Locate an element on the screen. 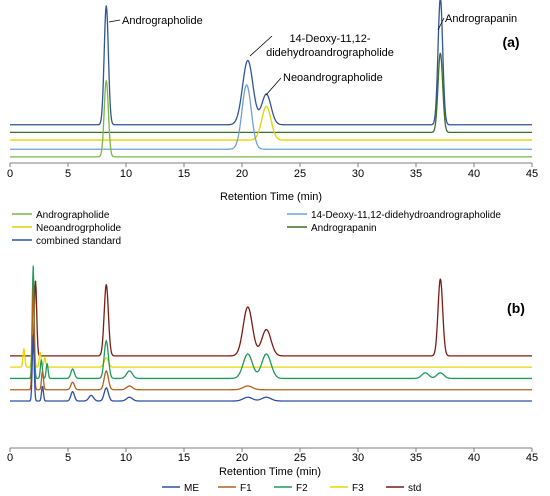 This screenshot has height=496, width=550. panel-a-legend-label: Andrographolide is located at coordinates (73, 215).